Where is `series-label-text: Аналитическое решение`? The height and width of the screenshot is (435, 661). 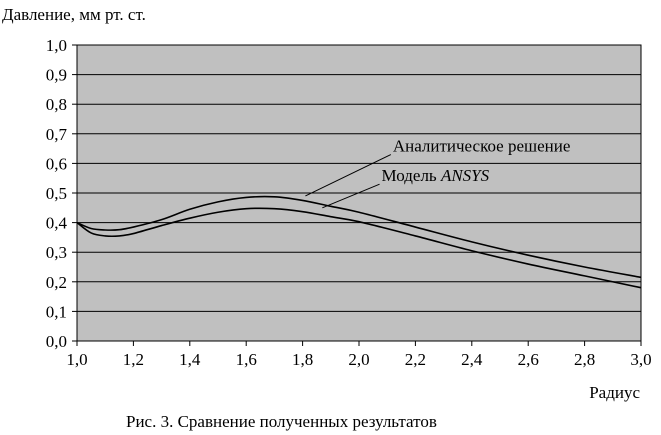
series-label-text: Аналитическое решение is located at coordinates (482, 146).